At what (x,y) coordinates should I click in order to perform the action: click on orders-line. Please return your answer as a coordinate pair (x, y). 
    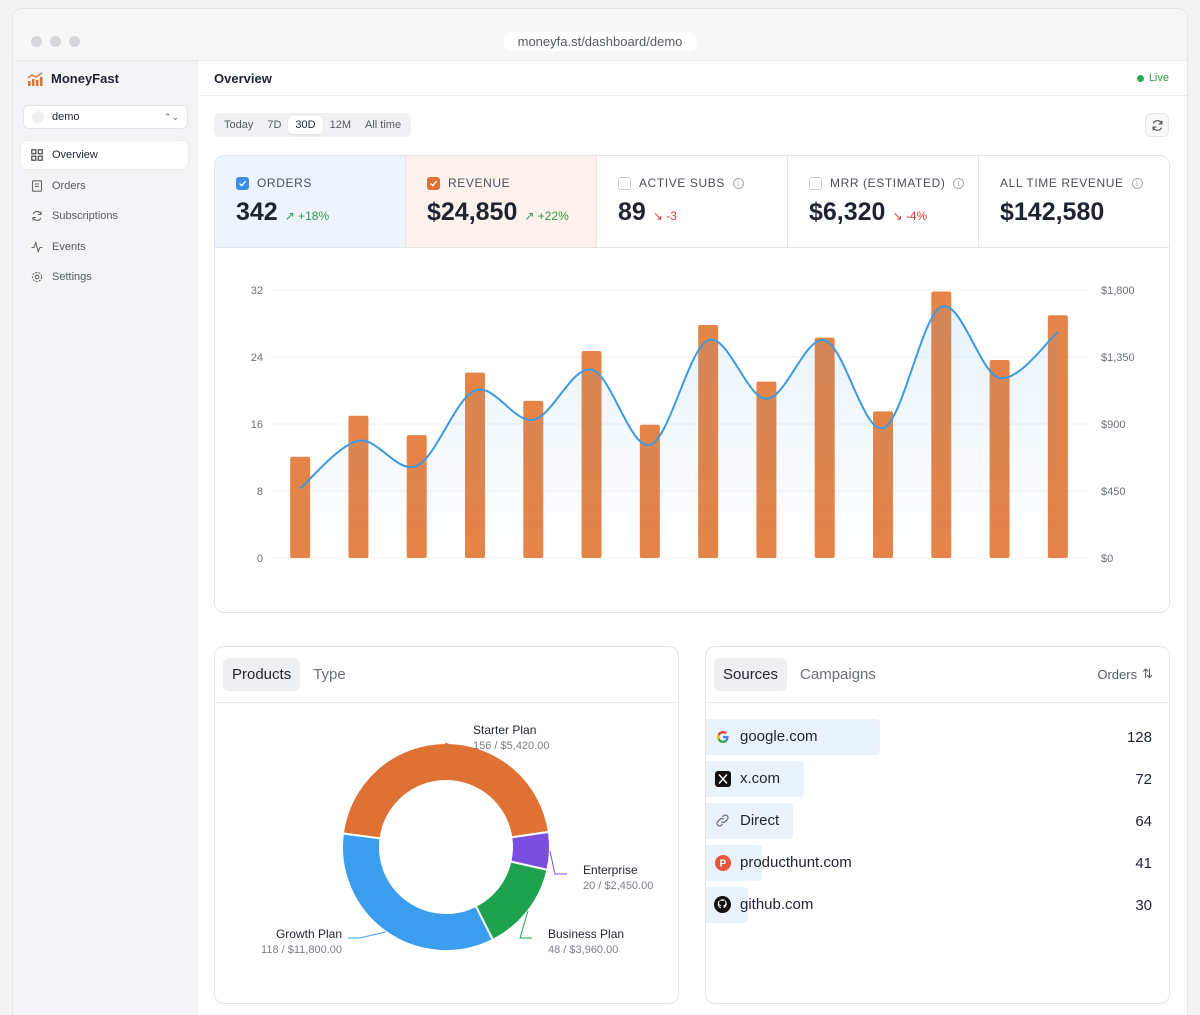
    Looking at the image, I should click on (679, 397).